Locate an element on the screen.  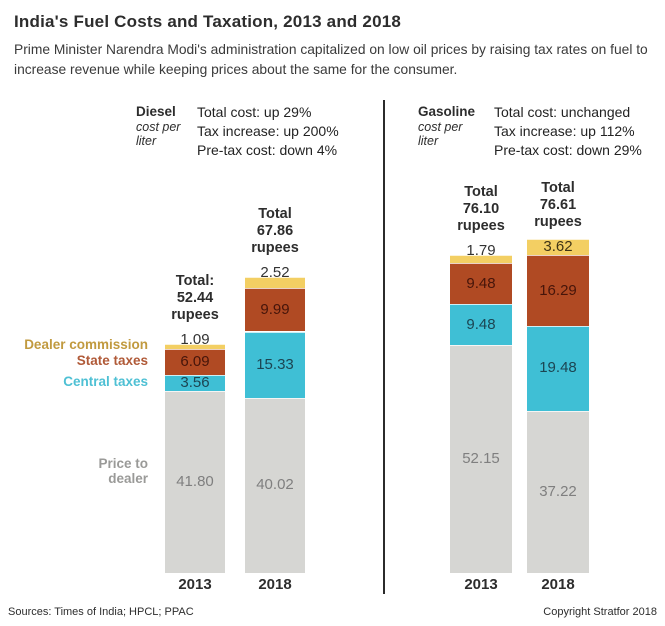
total-label-line: 76.10 is located at coordinates (481, 208).